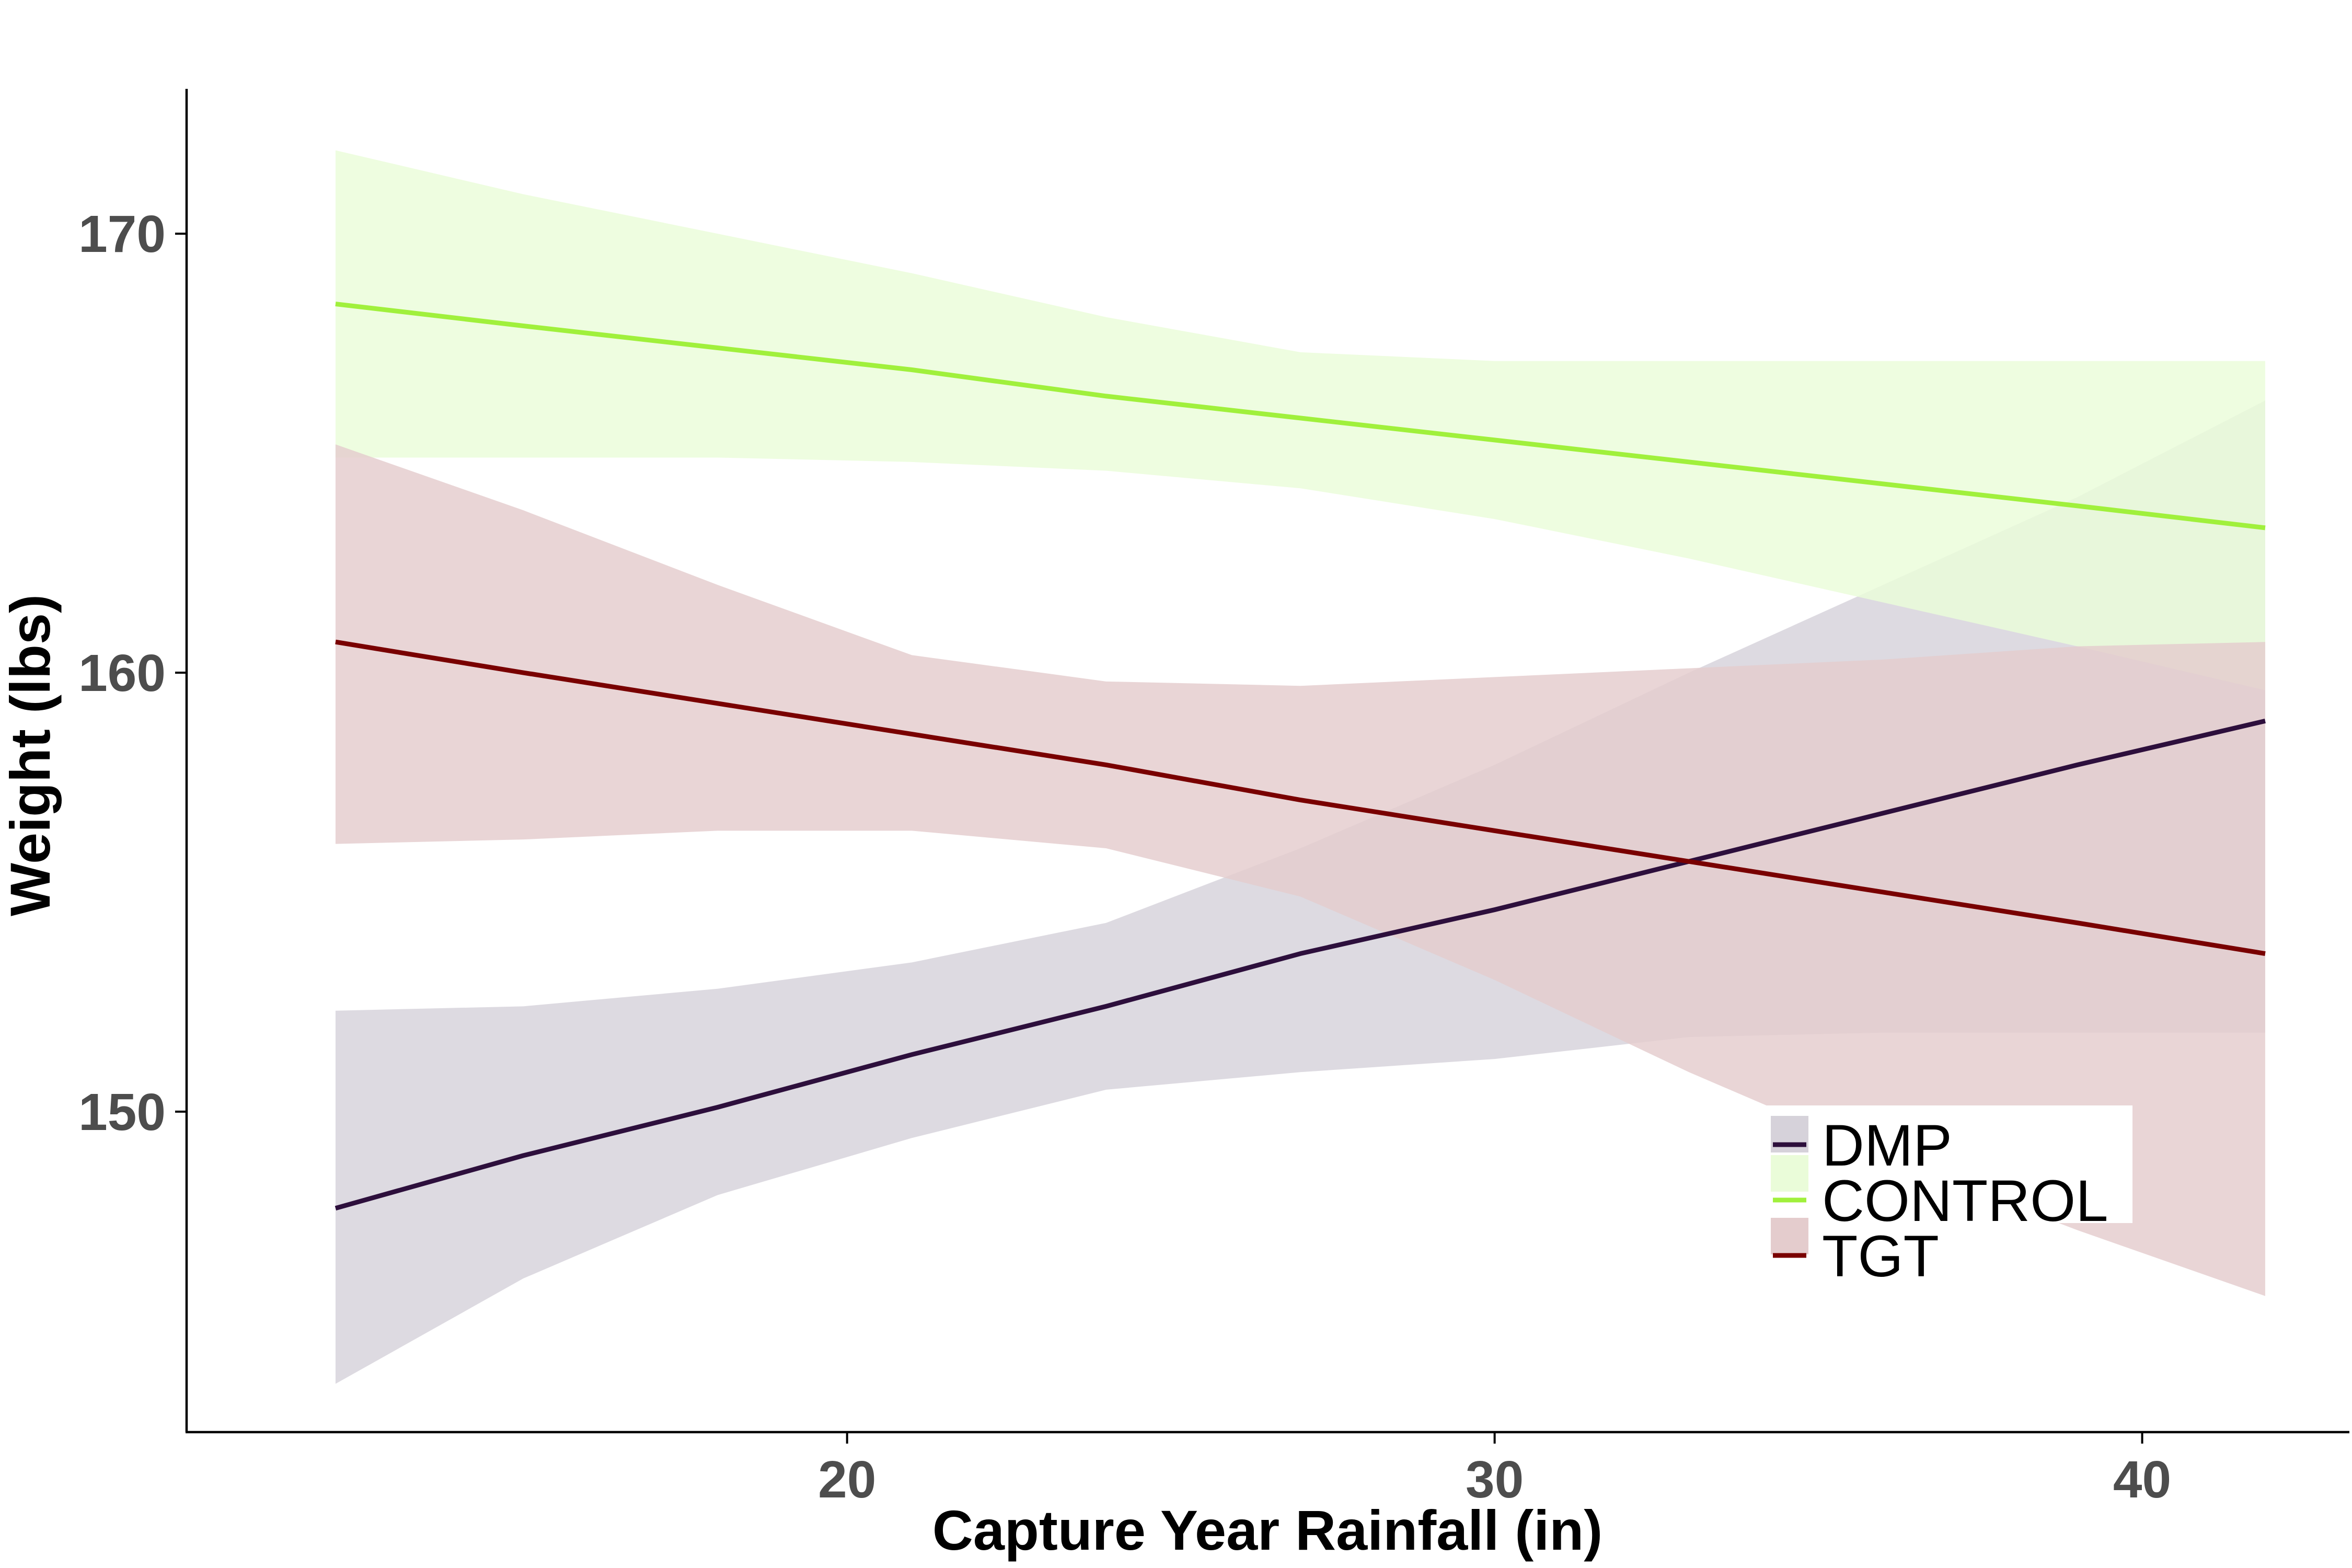  I want to click on legend-item-dmp: DMP, so click(1861, 1145).